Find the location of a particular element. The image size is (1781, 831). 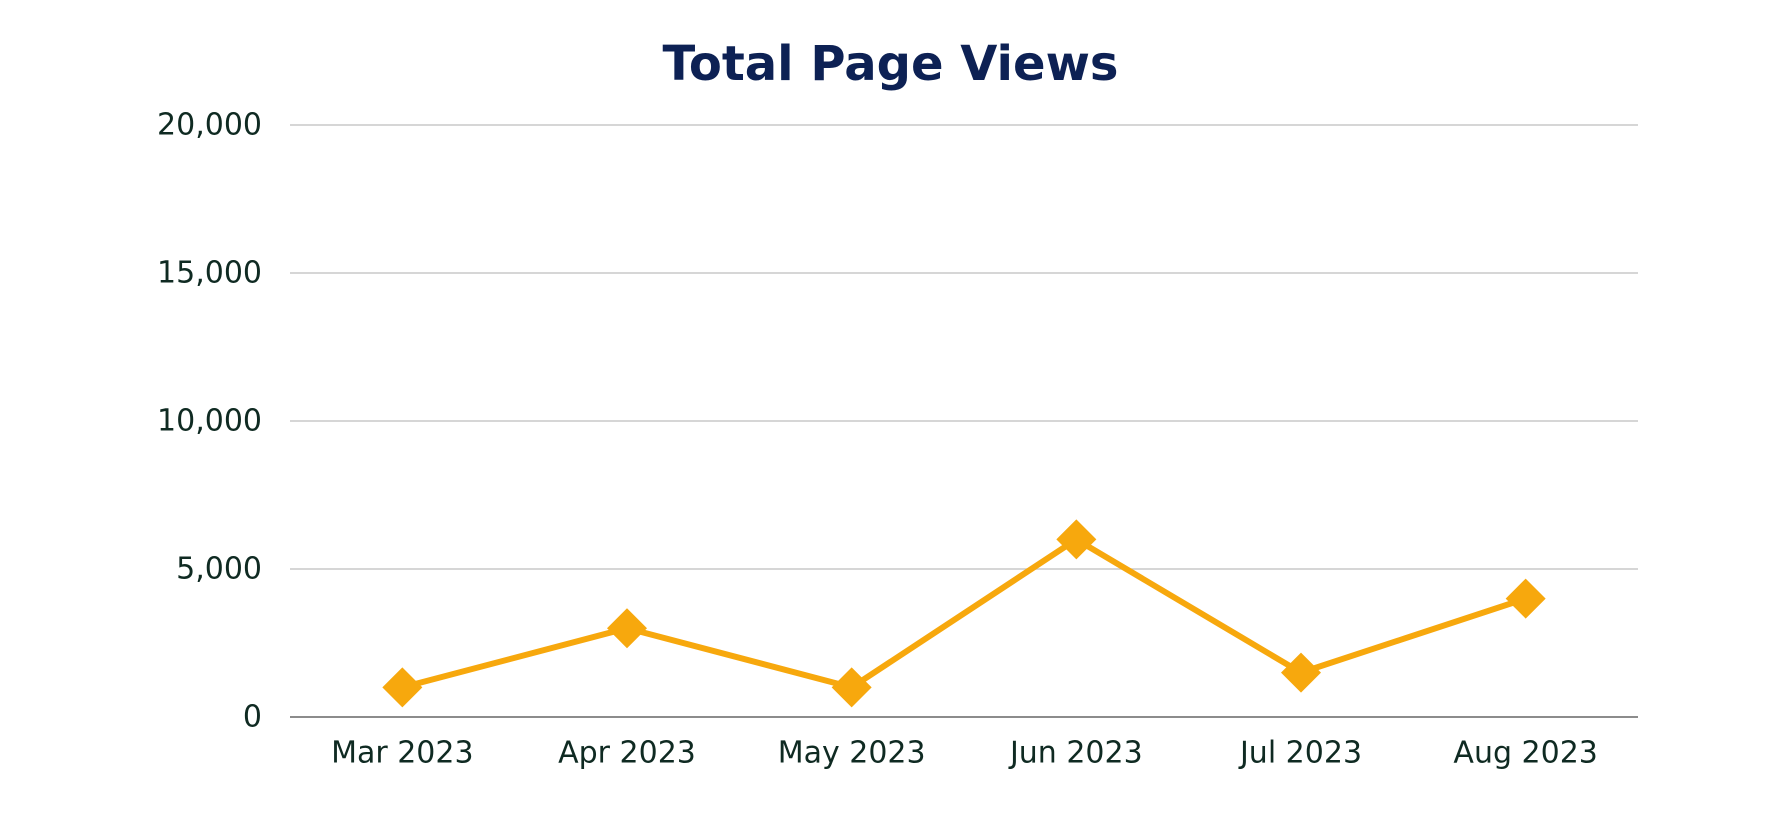

y-tick-label: 5,000 is located at coordinates (219, 569).